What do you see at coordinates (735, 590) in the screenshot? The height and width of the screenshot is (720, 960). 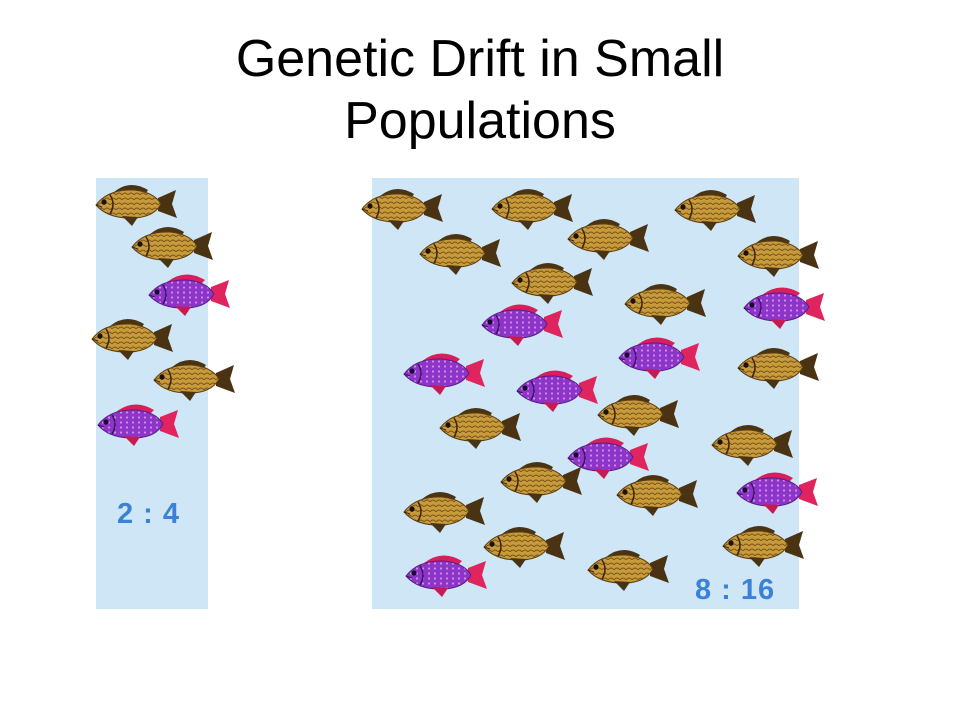 I see `large-population-ratio: 8 : 16` at bounding box center [735, 590].